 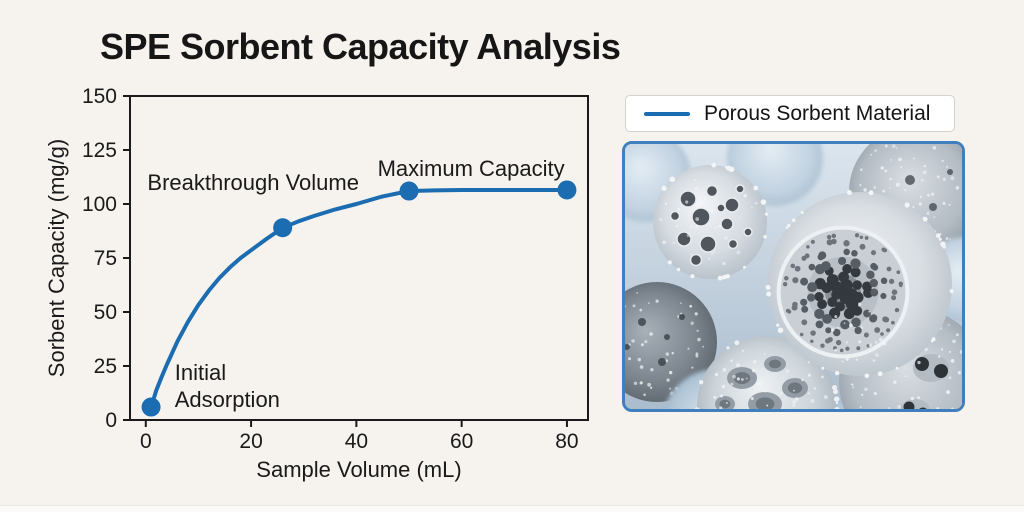 What do you see at coordinates (356, 441) in the screenshot?
I see `x-tick-label: 40` at bounding box center [356, 441].